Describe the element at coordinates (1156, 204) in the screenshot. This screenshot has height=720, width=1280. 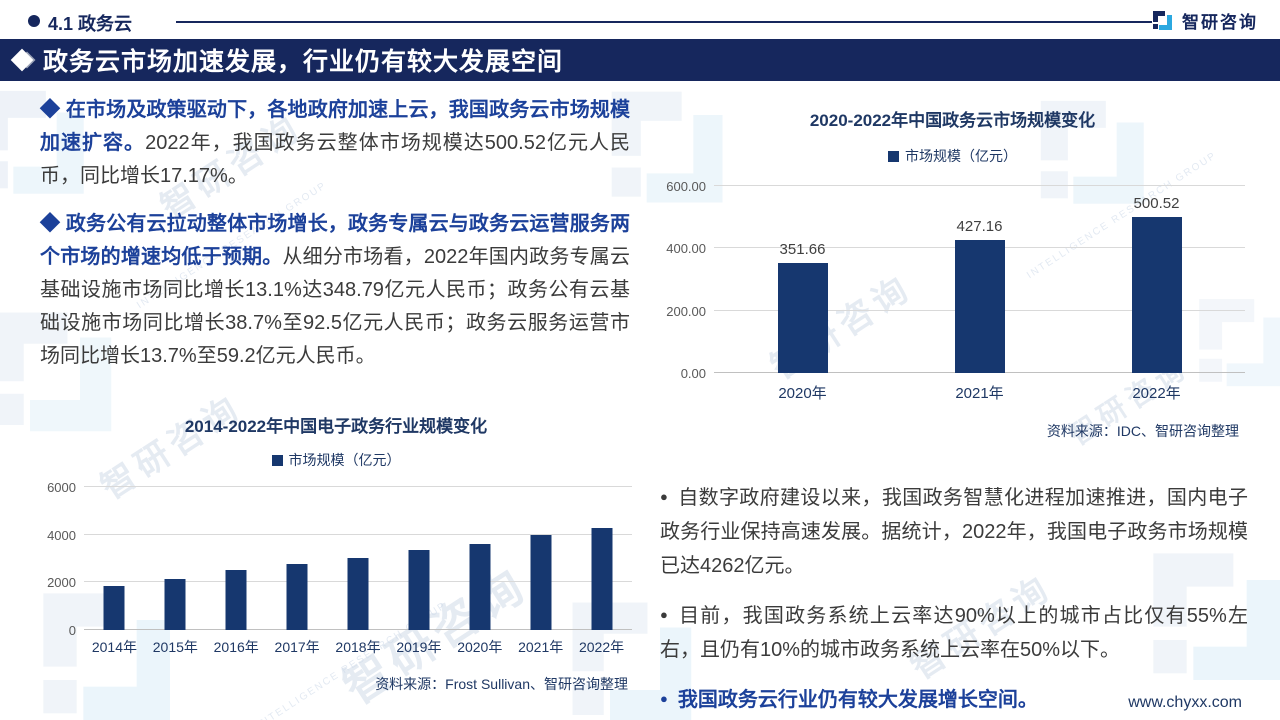
I see `bar-value-label: 500.52` at that location.